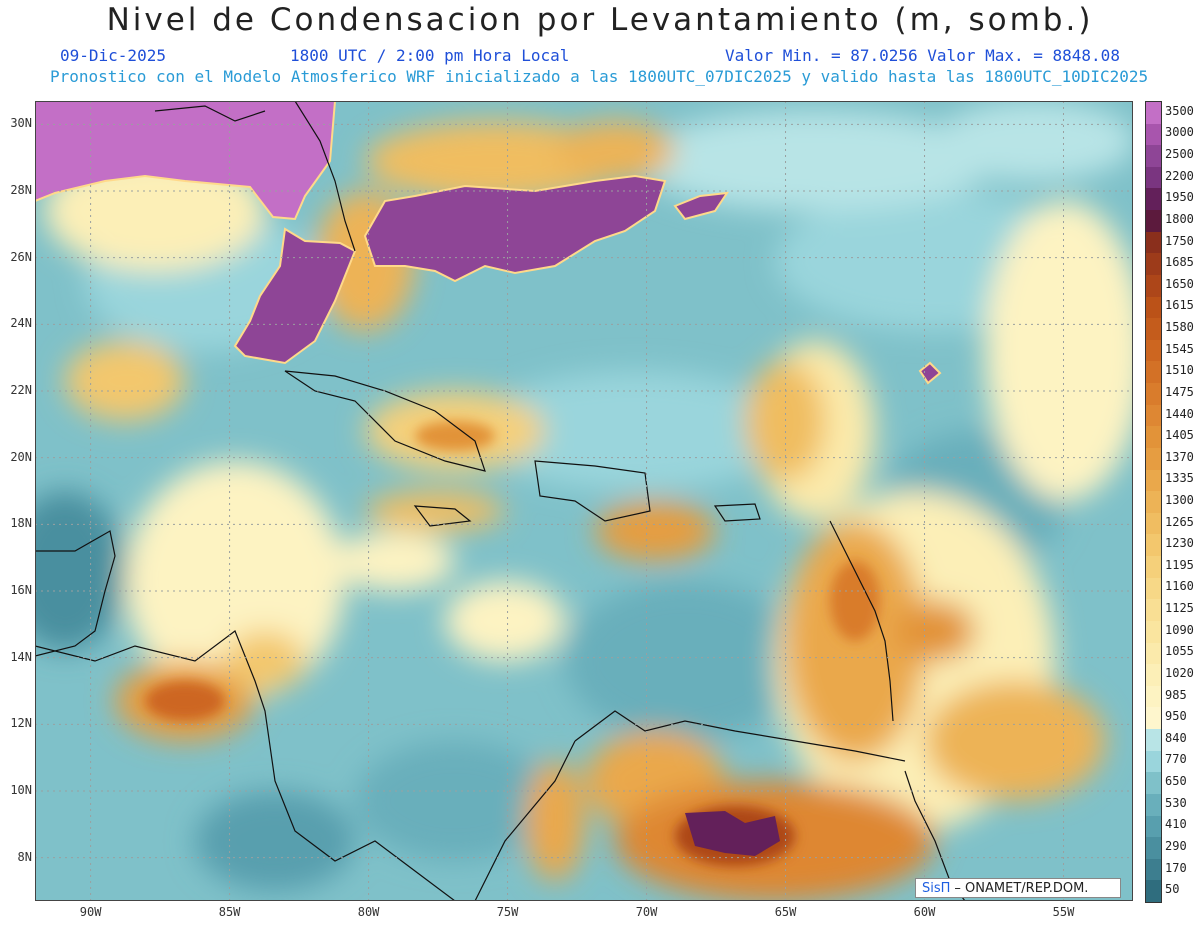 Image resolution: width=1200 pixels, height=927 pixels. What do you see at coordinates (1021, 888) in the screenshot?
I see `credit-text: – ONAMET/REP.DOM.` at bounding box center [1021, 888].